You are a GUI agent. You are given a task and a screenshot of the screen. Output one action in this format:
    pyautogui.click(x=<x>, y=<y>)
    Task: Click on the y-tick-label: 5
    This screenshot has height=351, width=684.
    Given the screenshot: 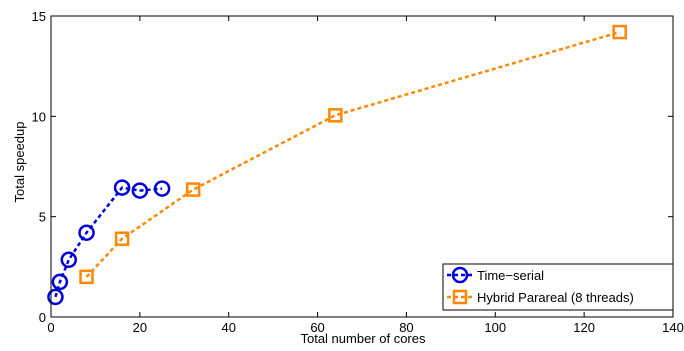 What is the action you would take?
    pyautogui.click(x=42, y=217)
    